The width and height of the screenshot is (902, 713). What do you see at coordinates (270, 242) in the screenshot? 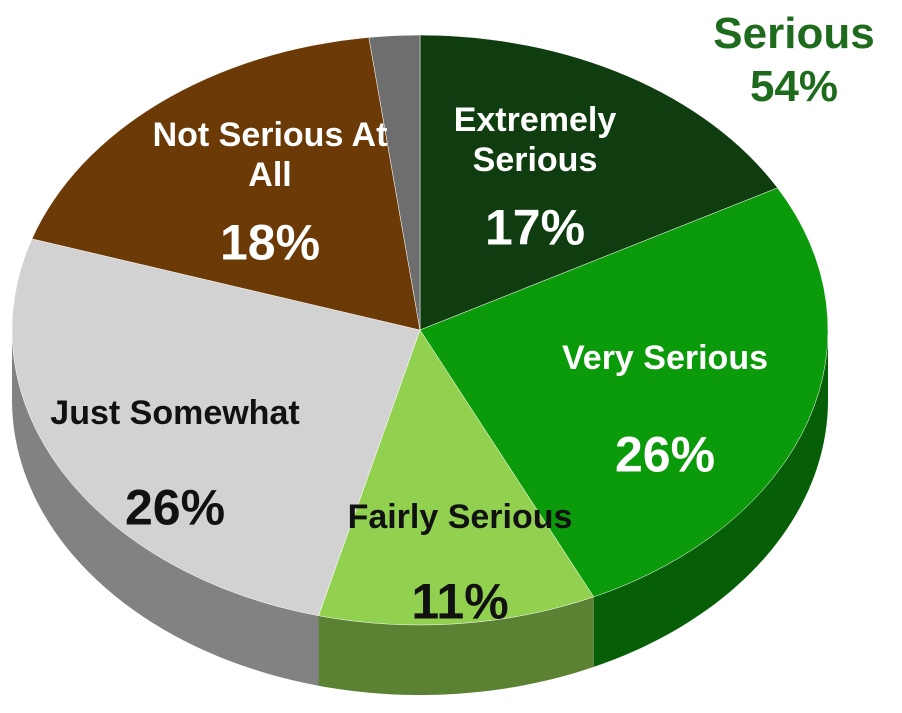
I see `slice-value: 18%` at bounding box center [270, 242].